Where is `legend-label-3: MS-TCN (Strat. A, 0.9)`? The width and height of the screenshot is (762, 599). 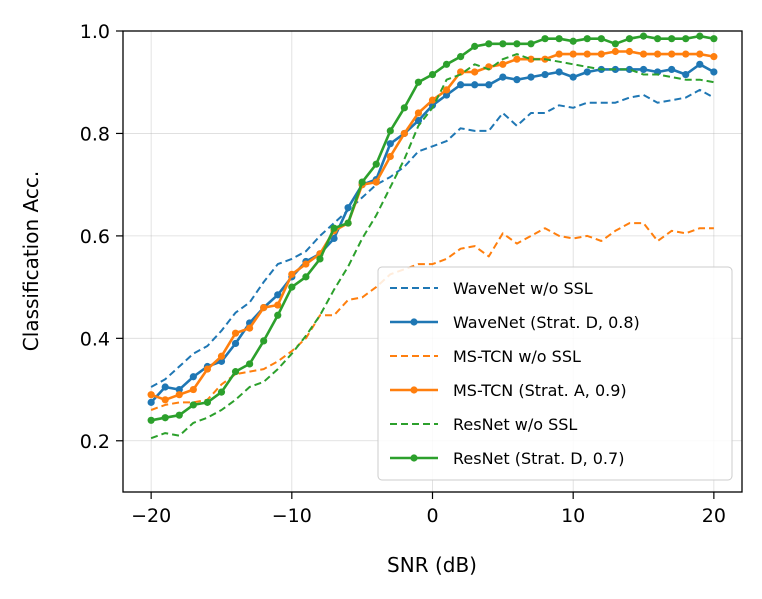 legend-label-3: MS-TCN (Strat. A, 0.9) is located at coordinates (540, 390).